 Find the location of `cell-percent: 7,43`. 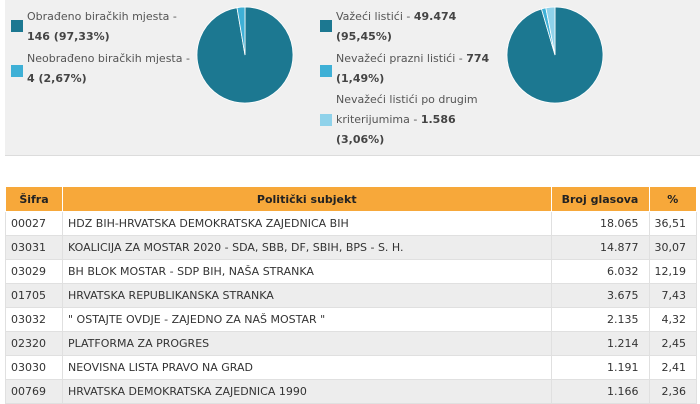

cell-percent: 7,43 is located at coordinates (672, 295).